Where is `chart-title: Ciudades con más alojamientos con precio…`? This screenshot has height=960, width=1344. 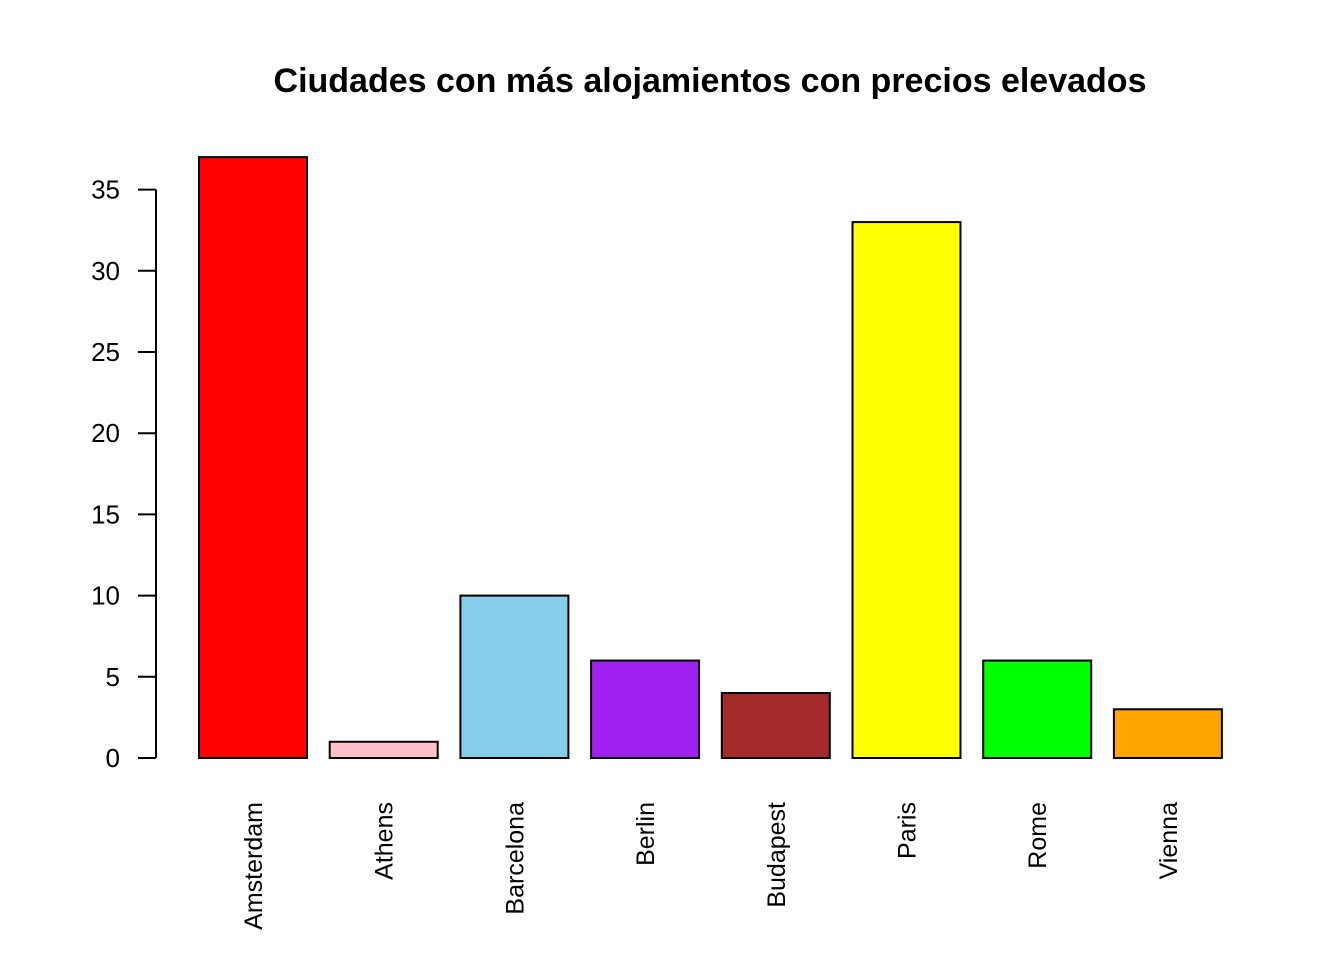 chart-title: Ciudades con más alojamientos con precio… is located at coordinates (710, 81).